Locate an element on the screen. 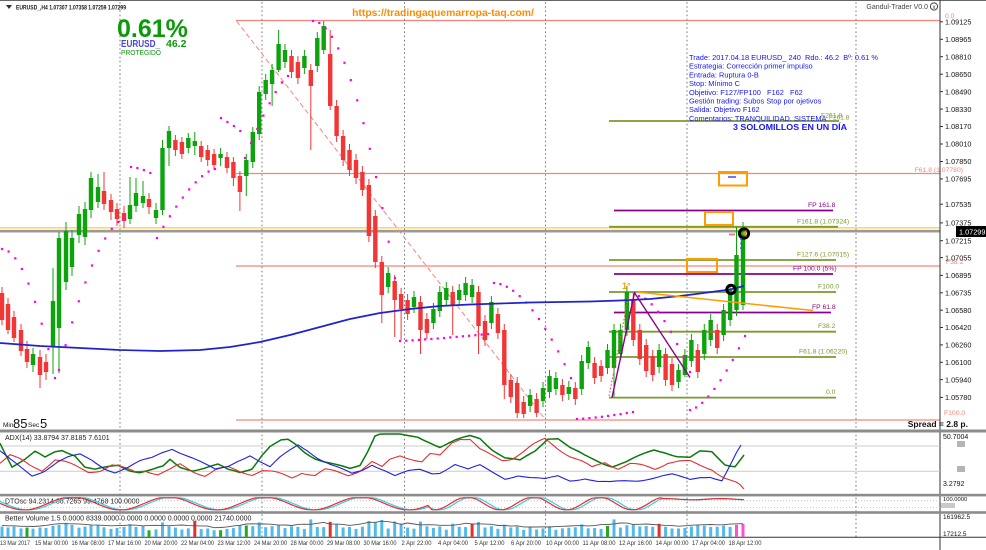  svg-text: 3.2792 is located at coordinates (954, 484).